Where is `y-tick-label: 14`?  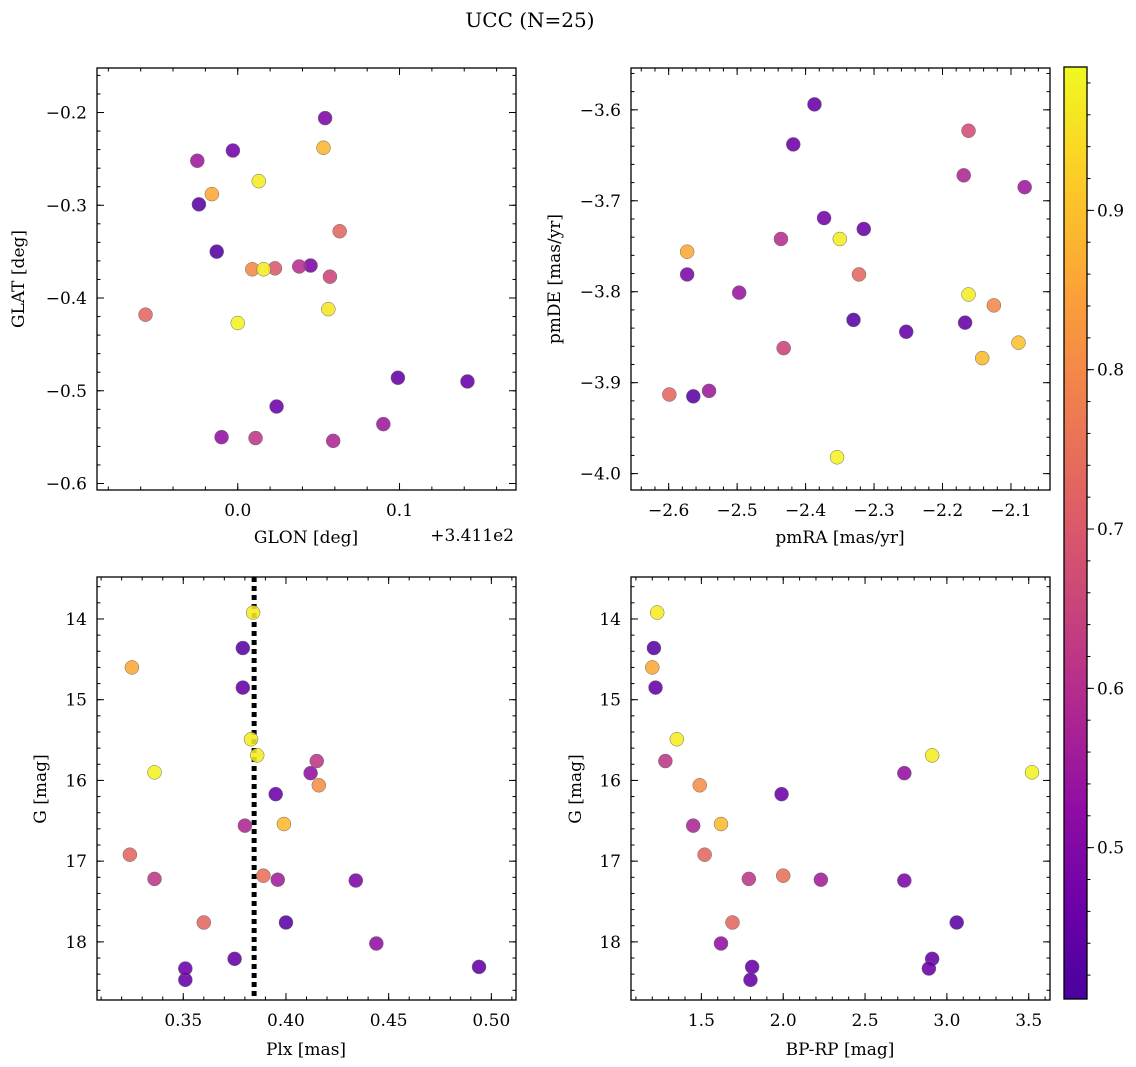 y-tick-label: 14 is located at coordinates (76, 620).